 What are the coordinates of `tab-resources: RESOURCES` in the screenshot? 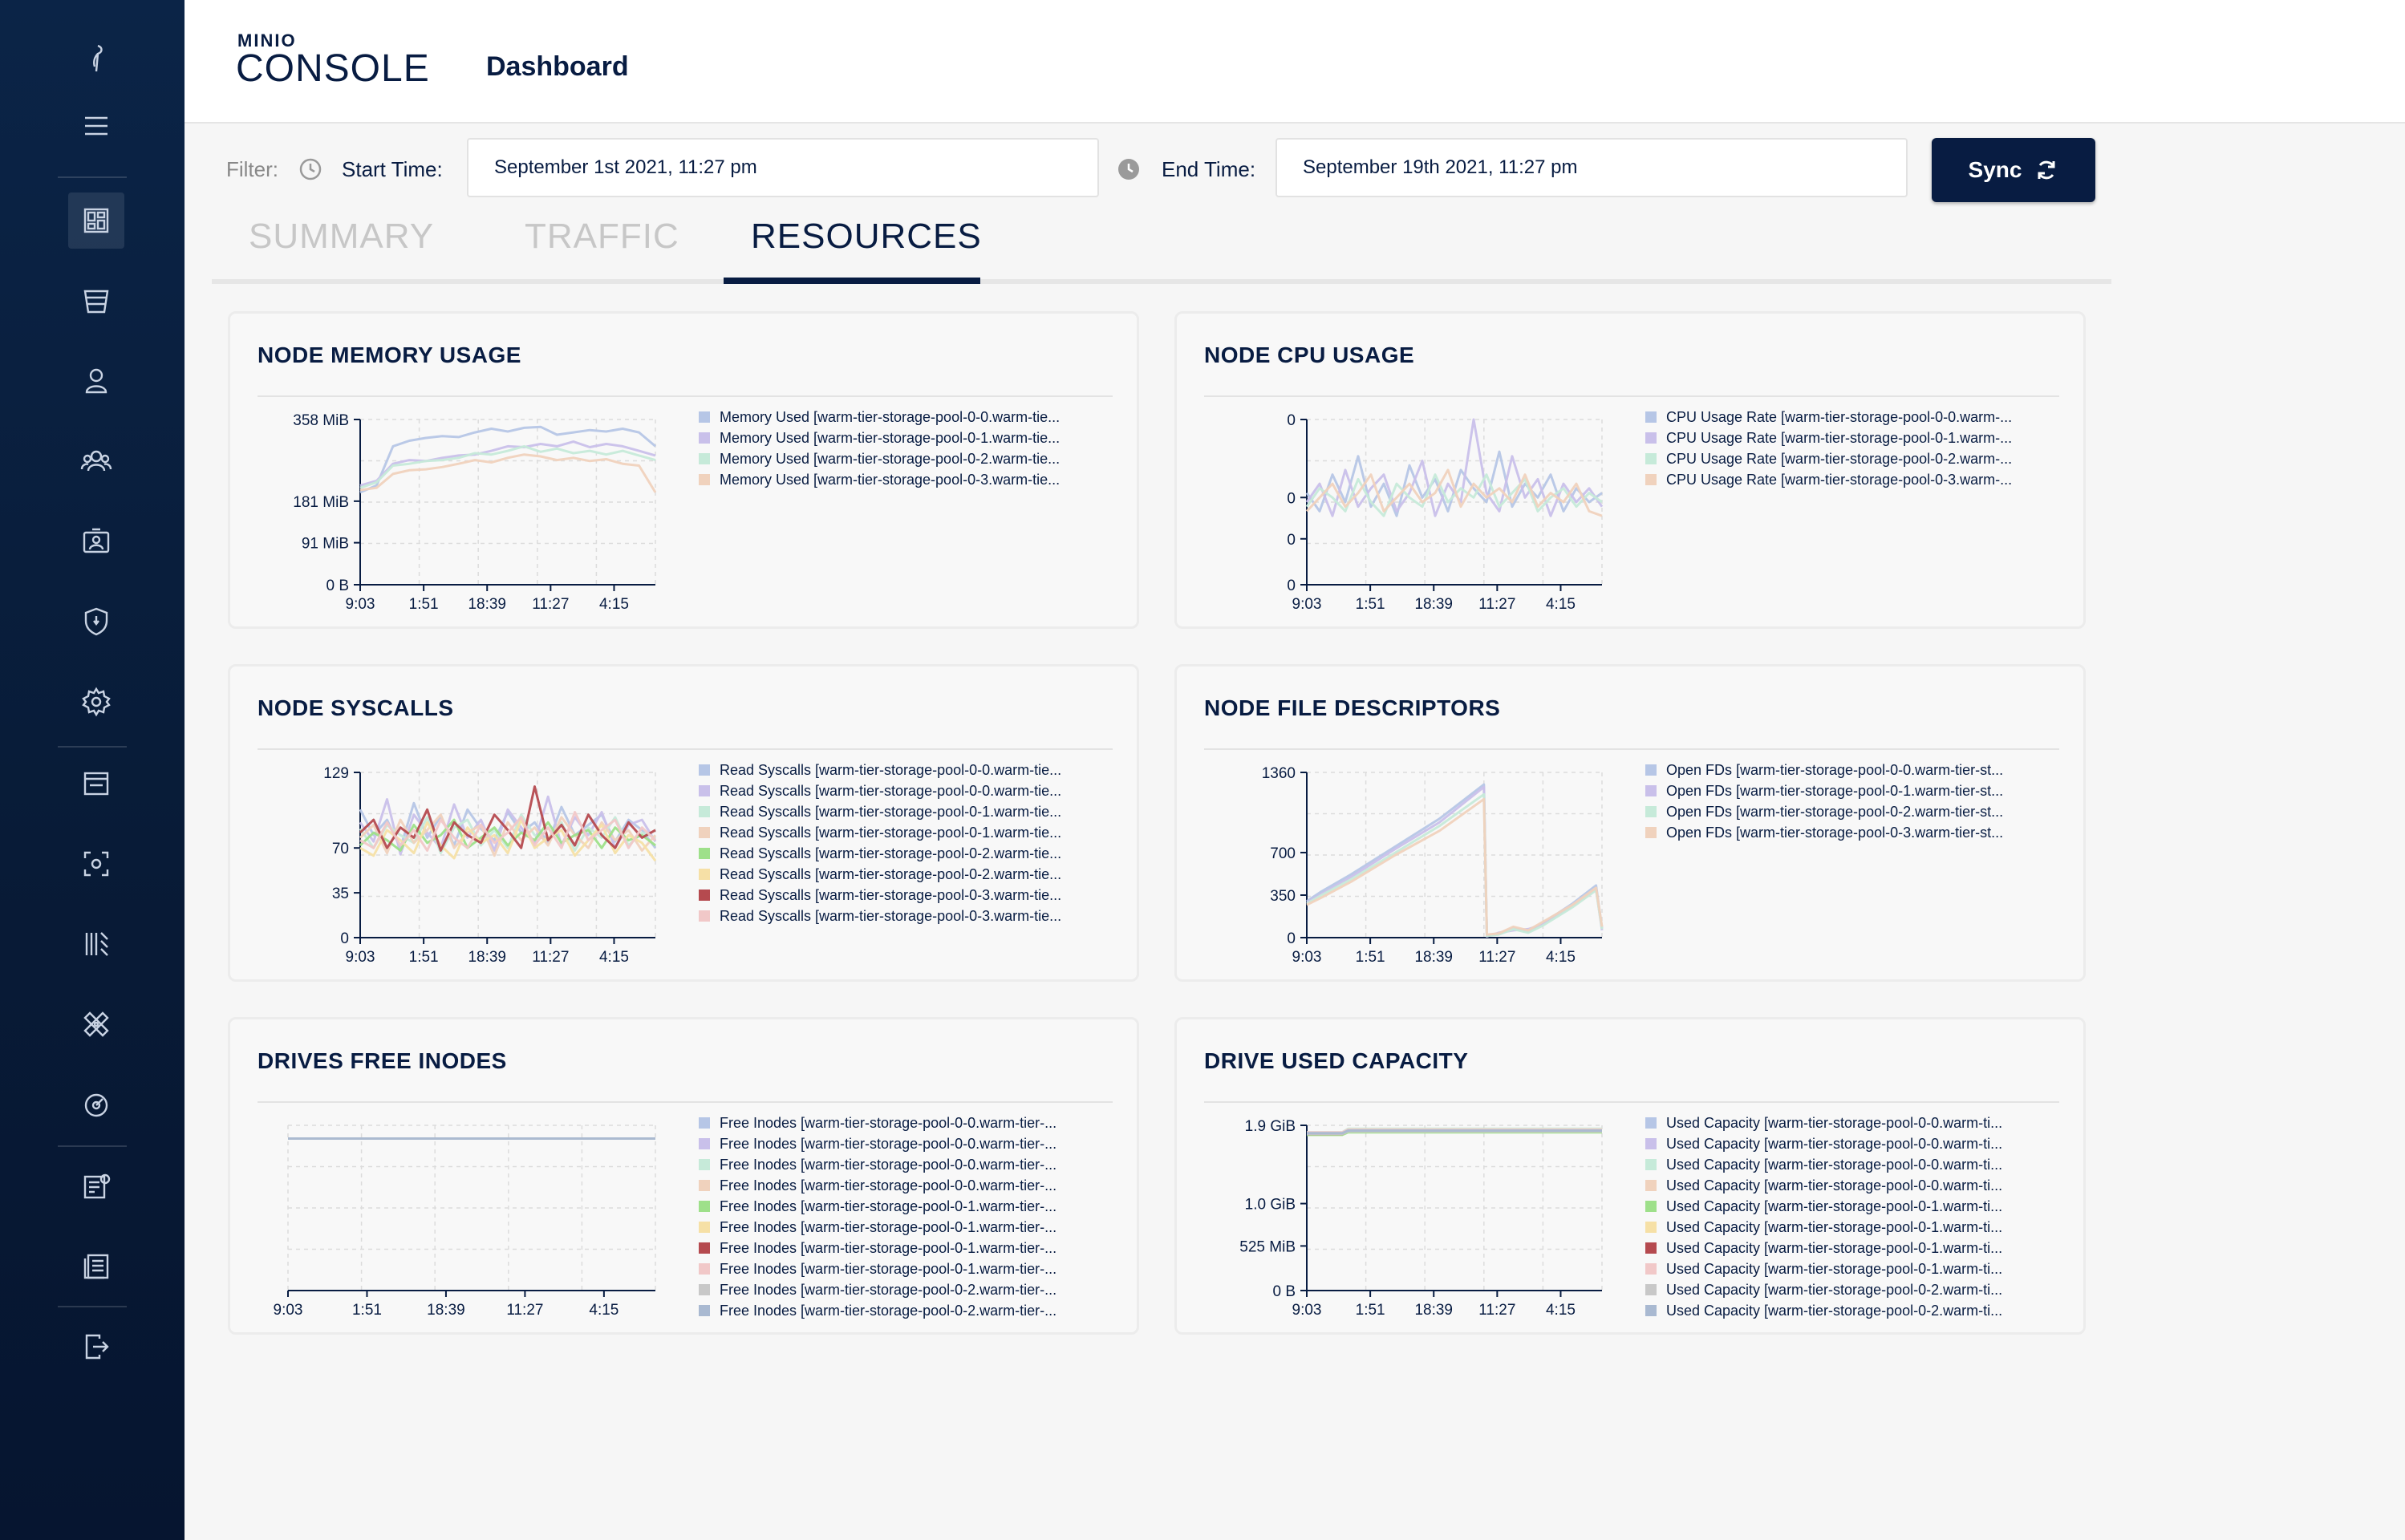 It's located at (866, 236).